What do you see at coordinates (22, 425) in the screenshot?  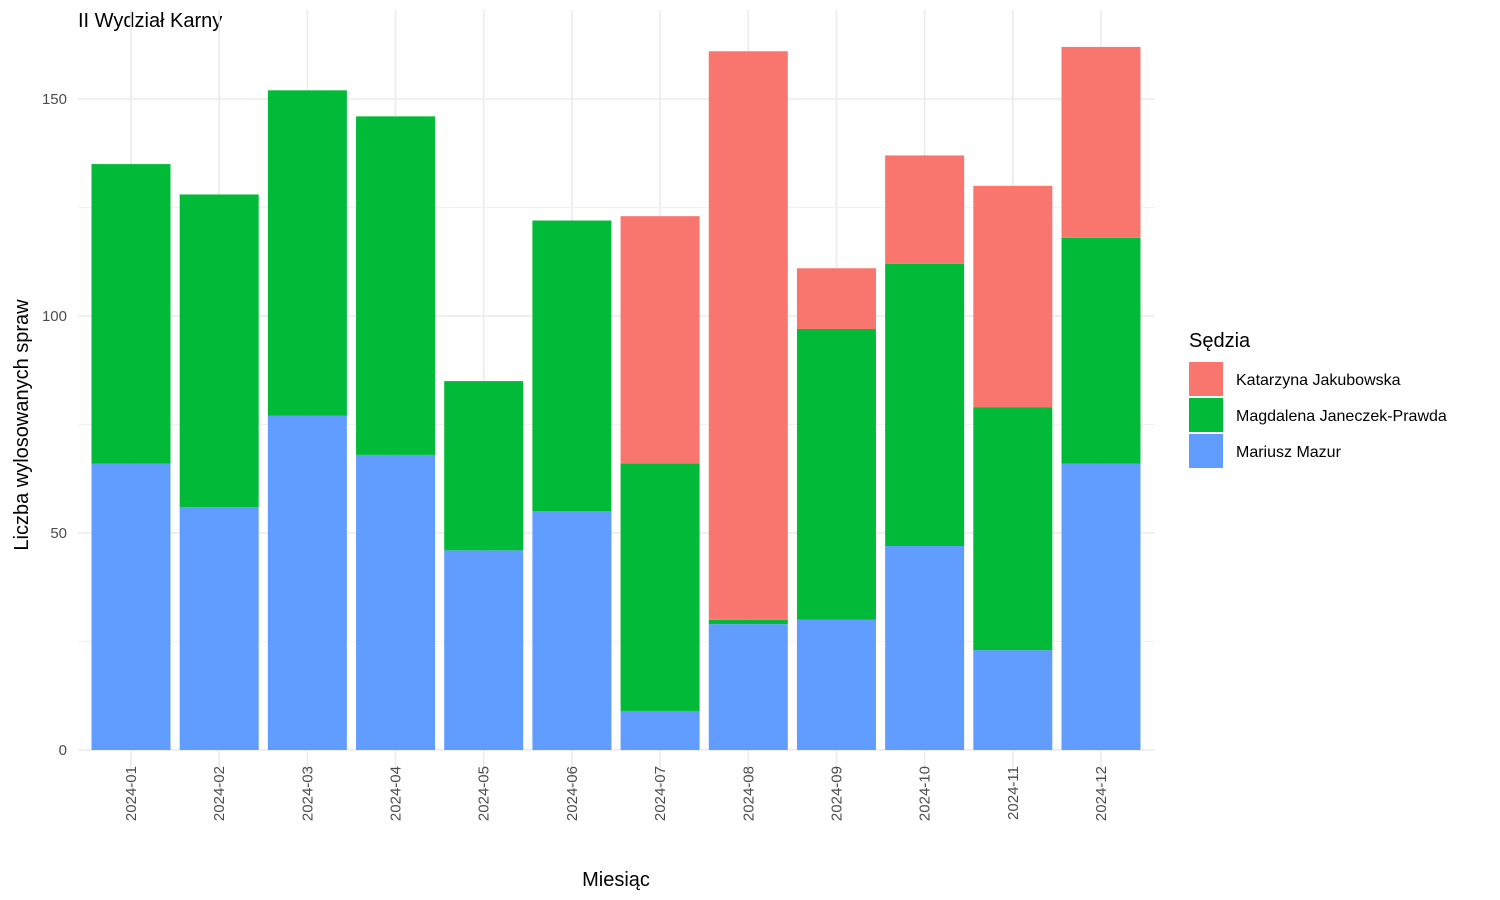 I see `y-axis-title: Liczba wylosowanych spraw` at bounding box center [22, 425].